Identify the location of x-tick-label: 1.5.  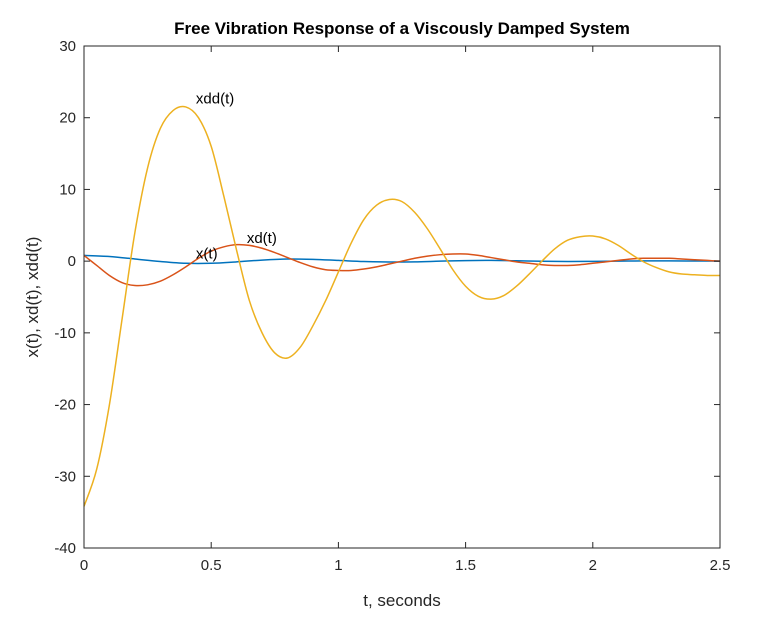
(465, 565).